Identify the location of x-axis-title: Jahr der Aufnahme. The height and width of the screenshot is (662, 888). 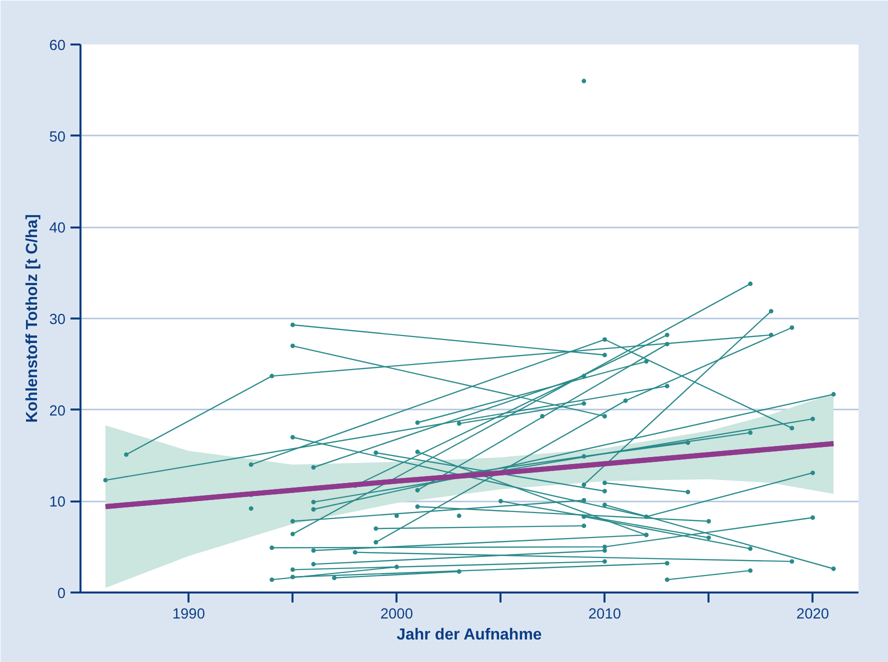
(469, 635).